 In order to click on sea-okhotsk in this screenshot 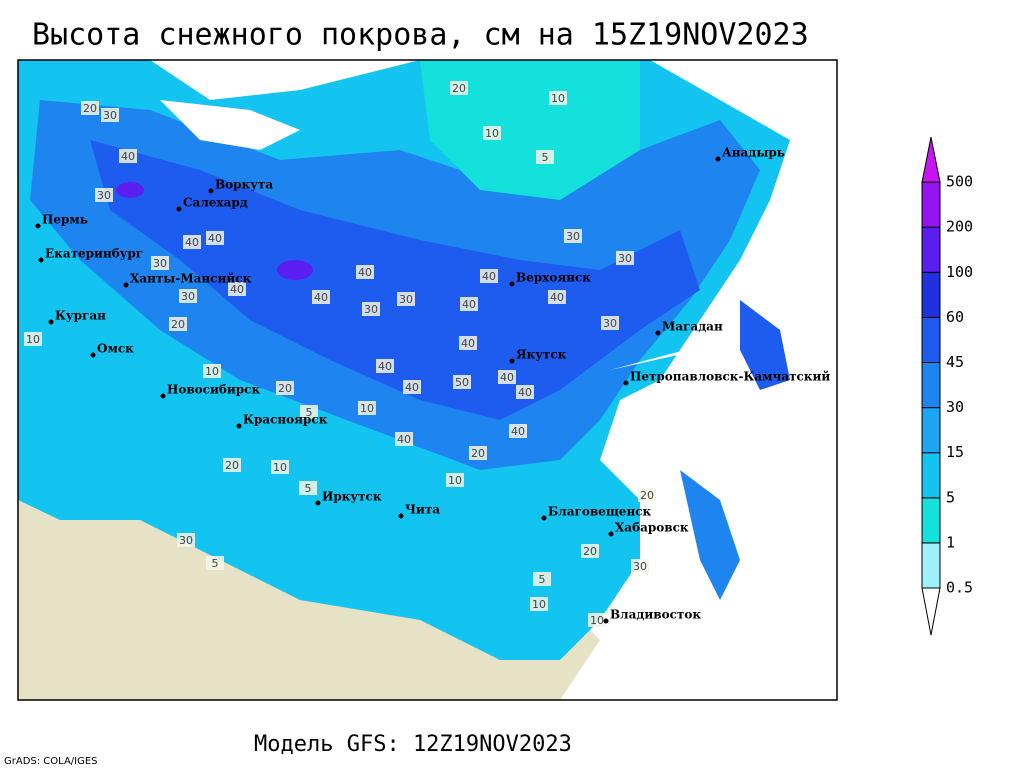, I will do `click(723, 440)`.